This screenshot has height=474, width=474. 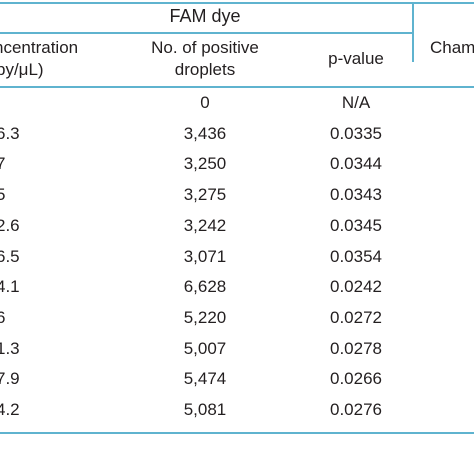 What do you see at coordinates (10, 133) in the screenshot?
I see `cell-concentration: 6.3` at bounding box center [10, 133].